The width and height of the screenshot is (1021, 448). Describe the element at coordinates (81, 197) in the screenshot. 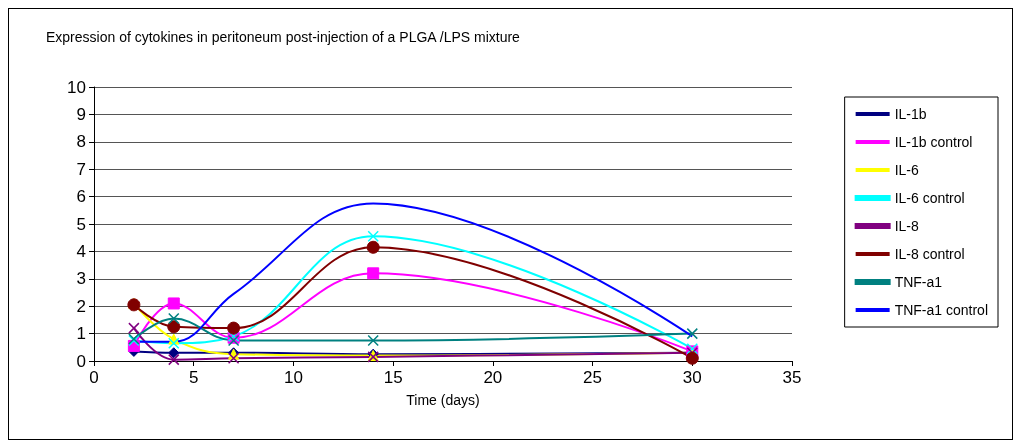

I see `y-tick-label: 6` at that location.